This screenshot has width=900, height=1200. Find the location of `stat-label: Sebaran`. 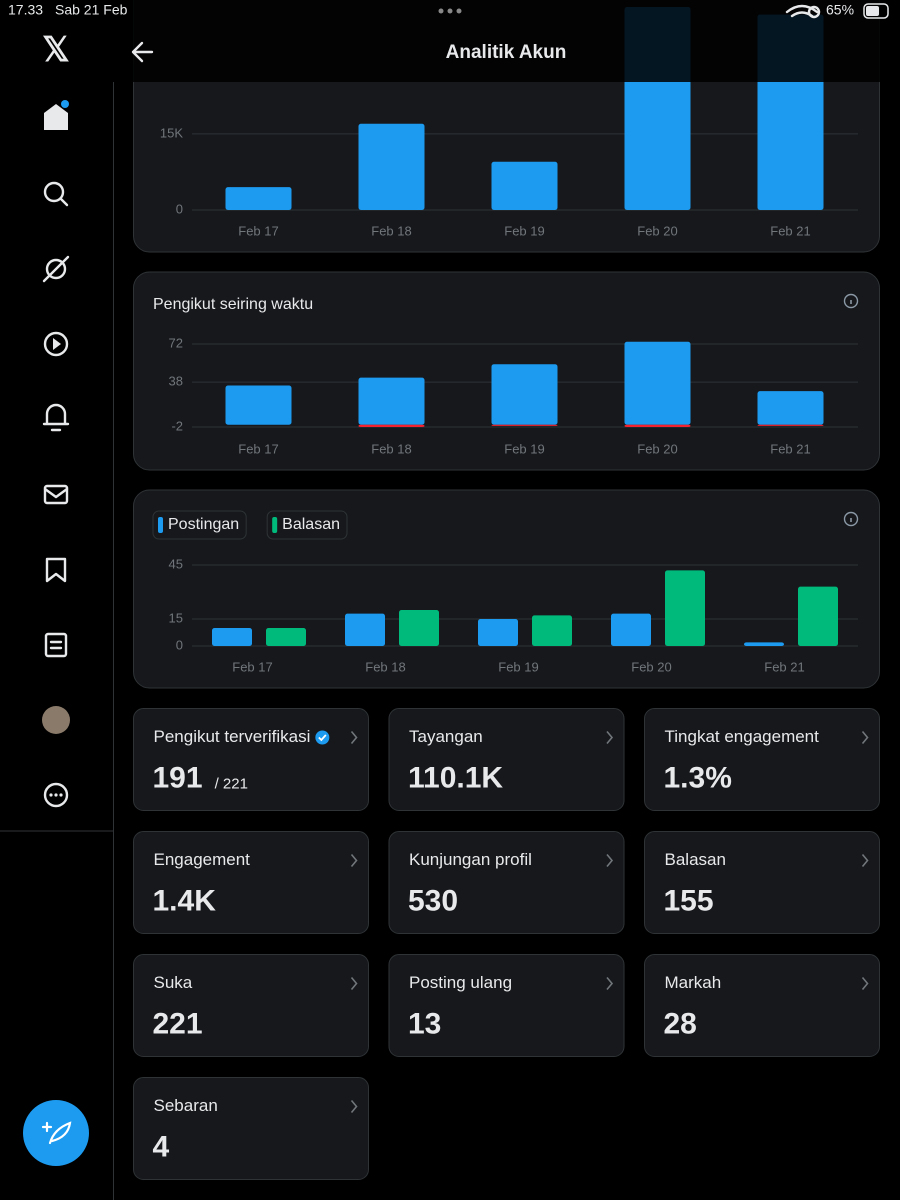

stat-label: Sebaran is located at coordinates (186, 1105).